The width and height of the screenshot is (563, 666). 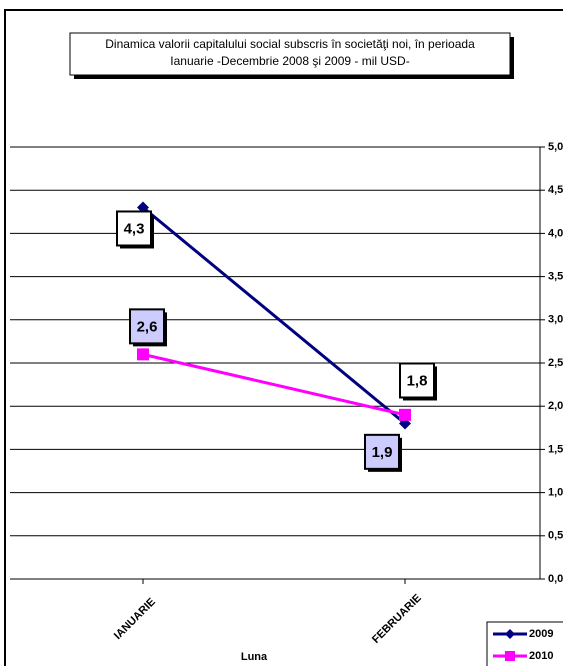 I want to click on data-label: 1,8, so click(x=417, y=380).